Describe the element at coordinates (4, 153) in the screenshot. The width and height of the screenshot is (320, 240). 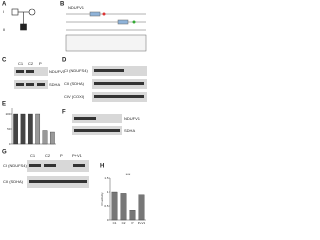
I see `panel-letter: G` at that location.